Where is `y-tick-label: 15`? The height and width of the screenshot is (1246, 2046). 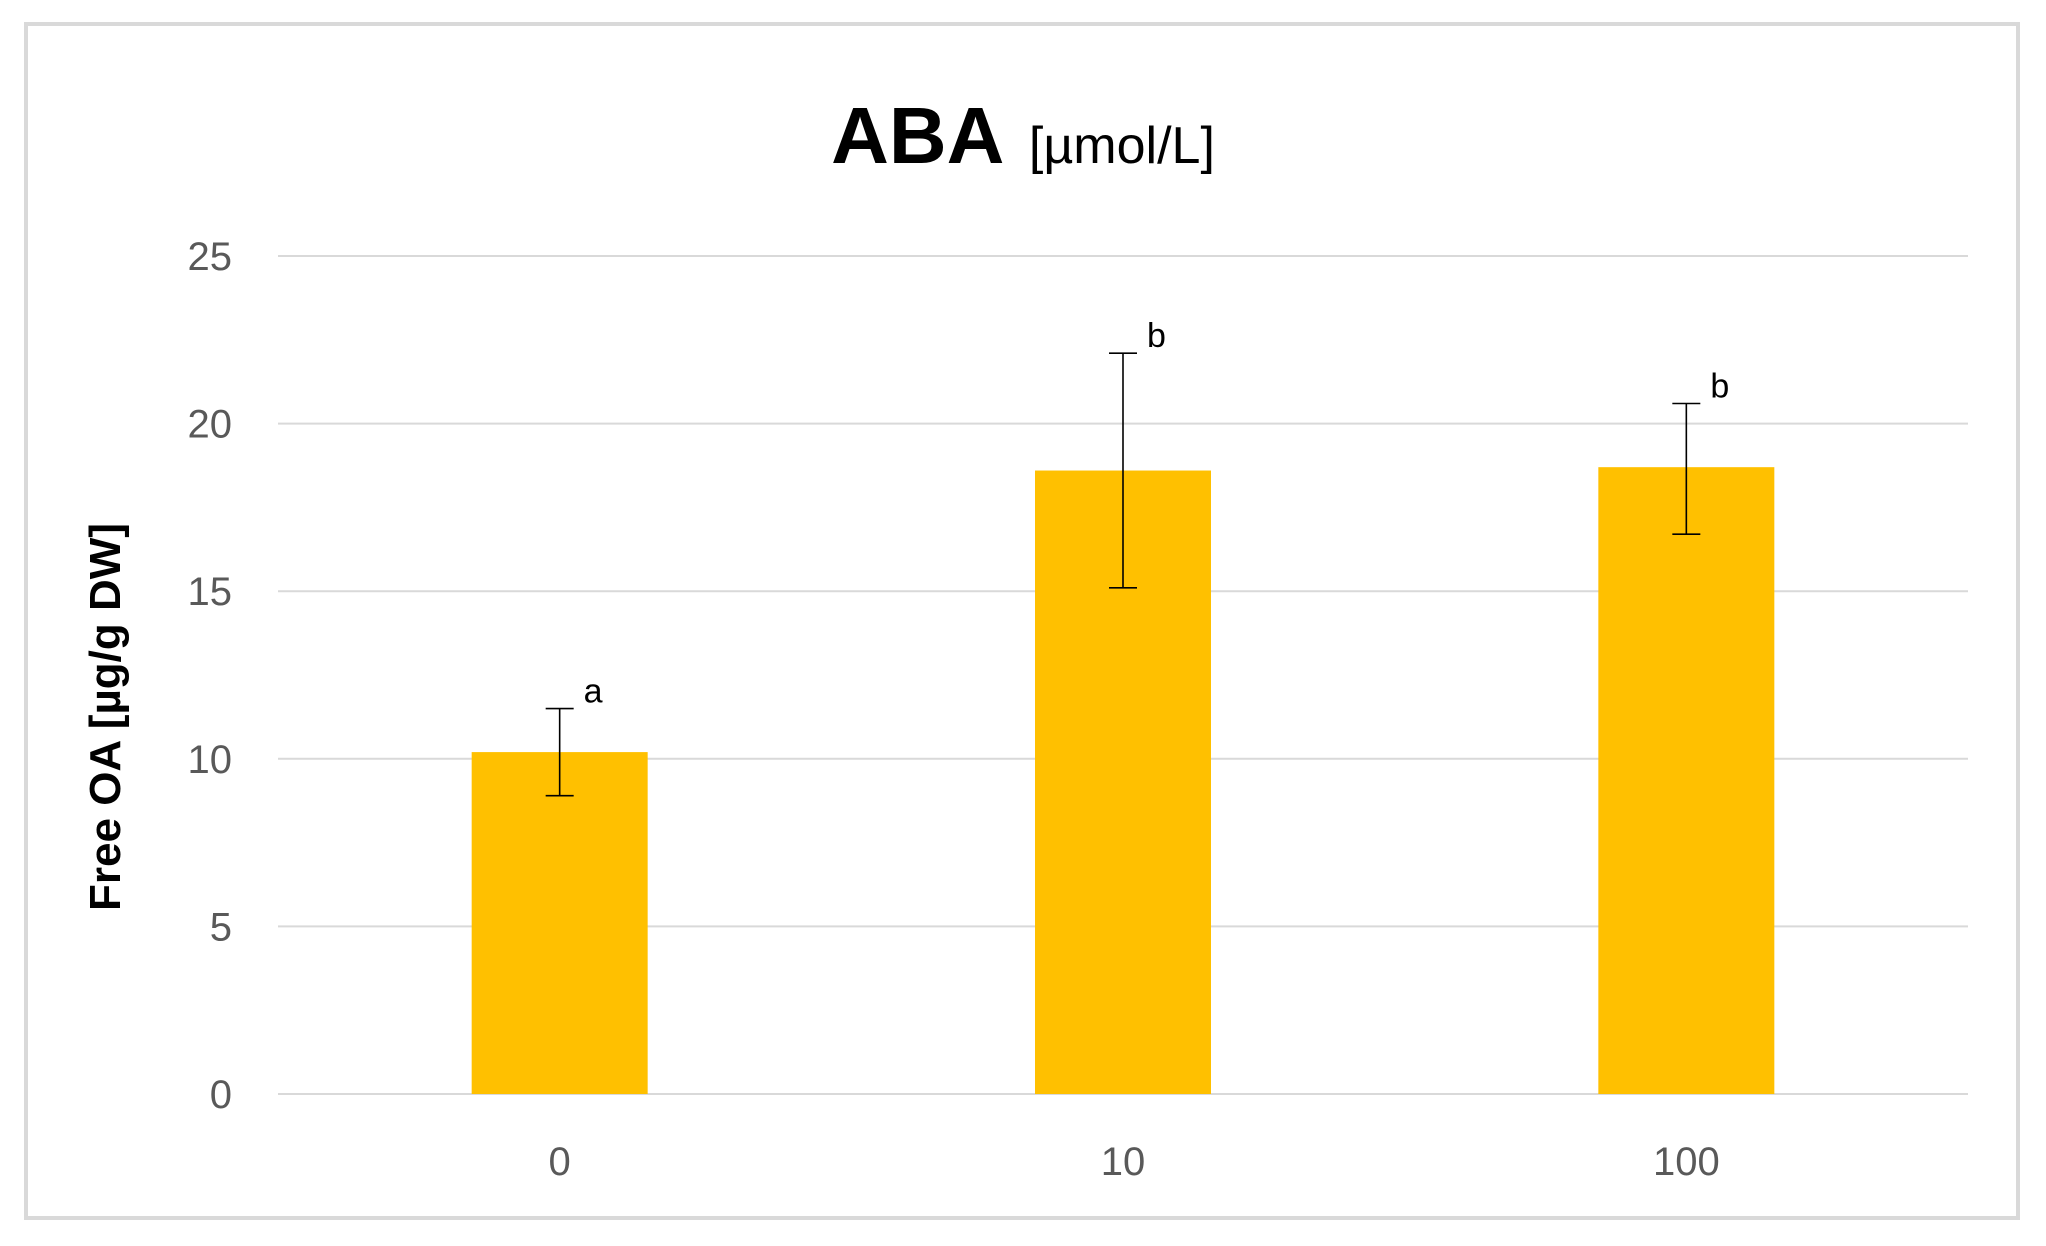
y-tick-label: 15 is located at coordinates (210, 592).